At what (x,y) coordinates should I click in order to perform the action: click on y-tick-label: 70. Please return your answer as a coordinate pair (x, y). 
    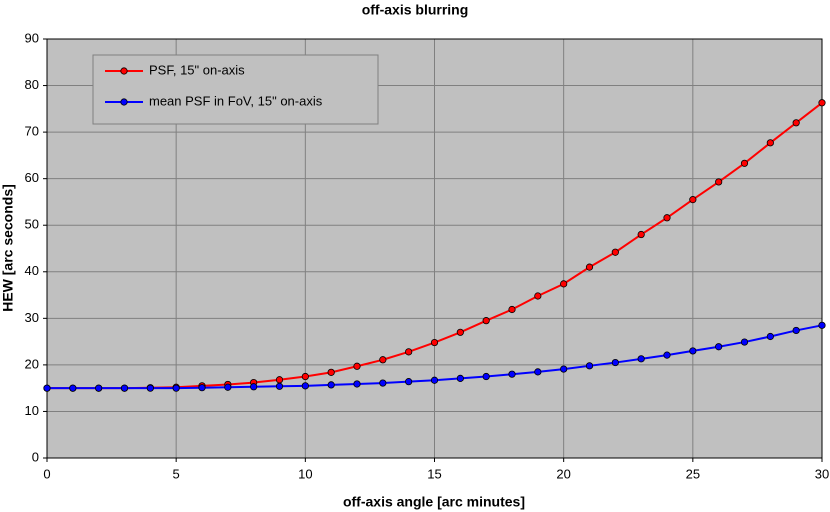
    Looking at the image, I should click on (32, 131).